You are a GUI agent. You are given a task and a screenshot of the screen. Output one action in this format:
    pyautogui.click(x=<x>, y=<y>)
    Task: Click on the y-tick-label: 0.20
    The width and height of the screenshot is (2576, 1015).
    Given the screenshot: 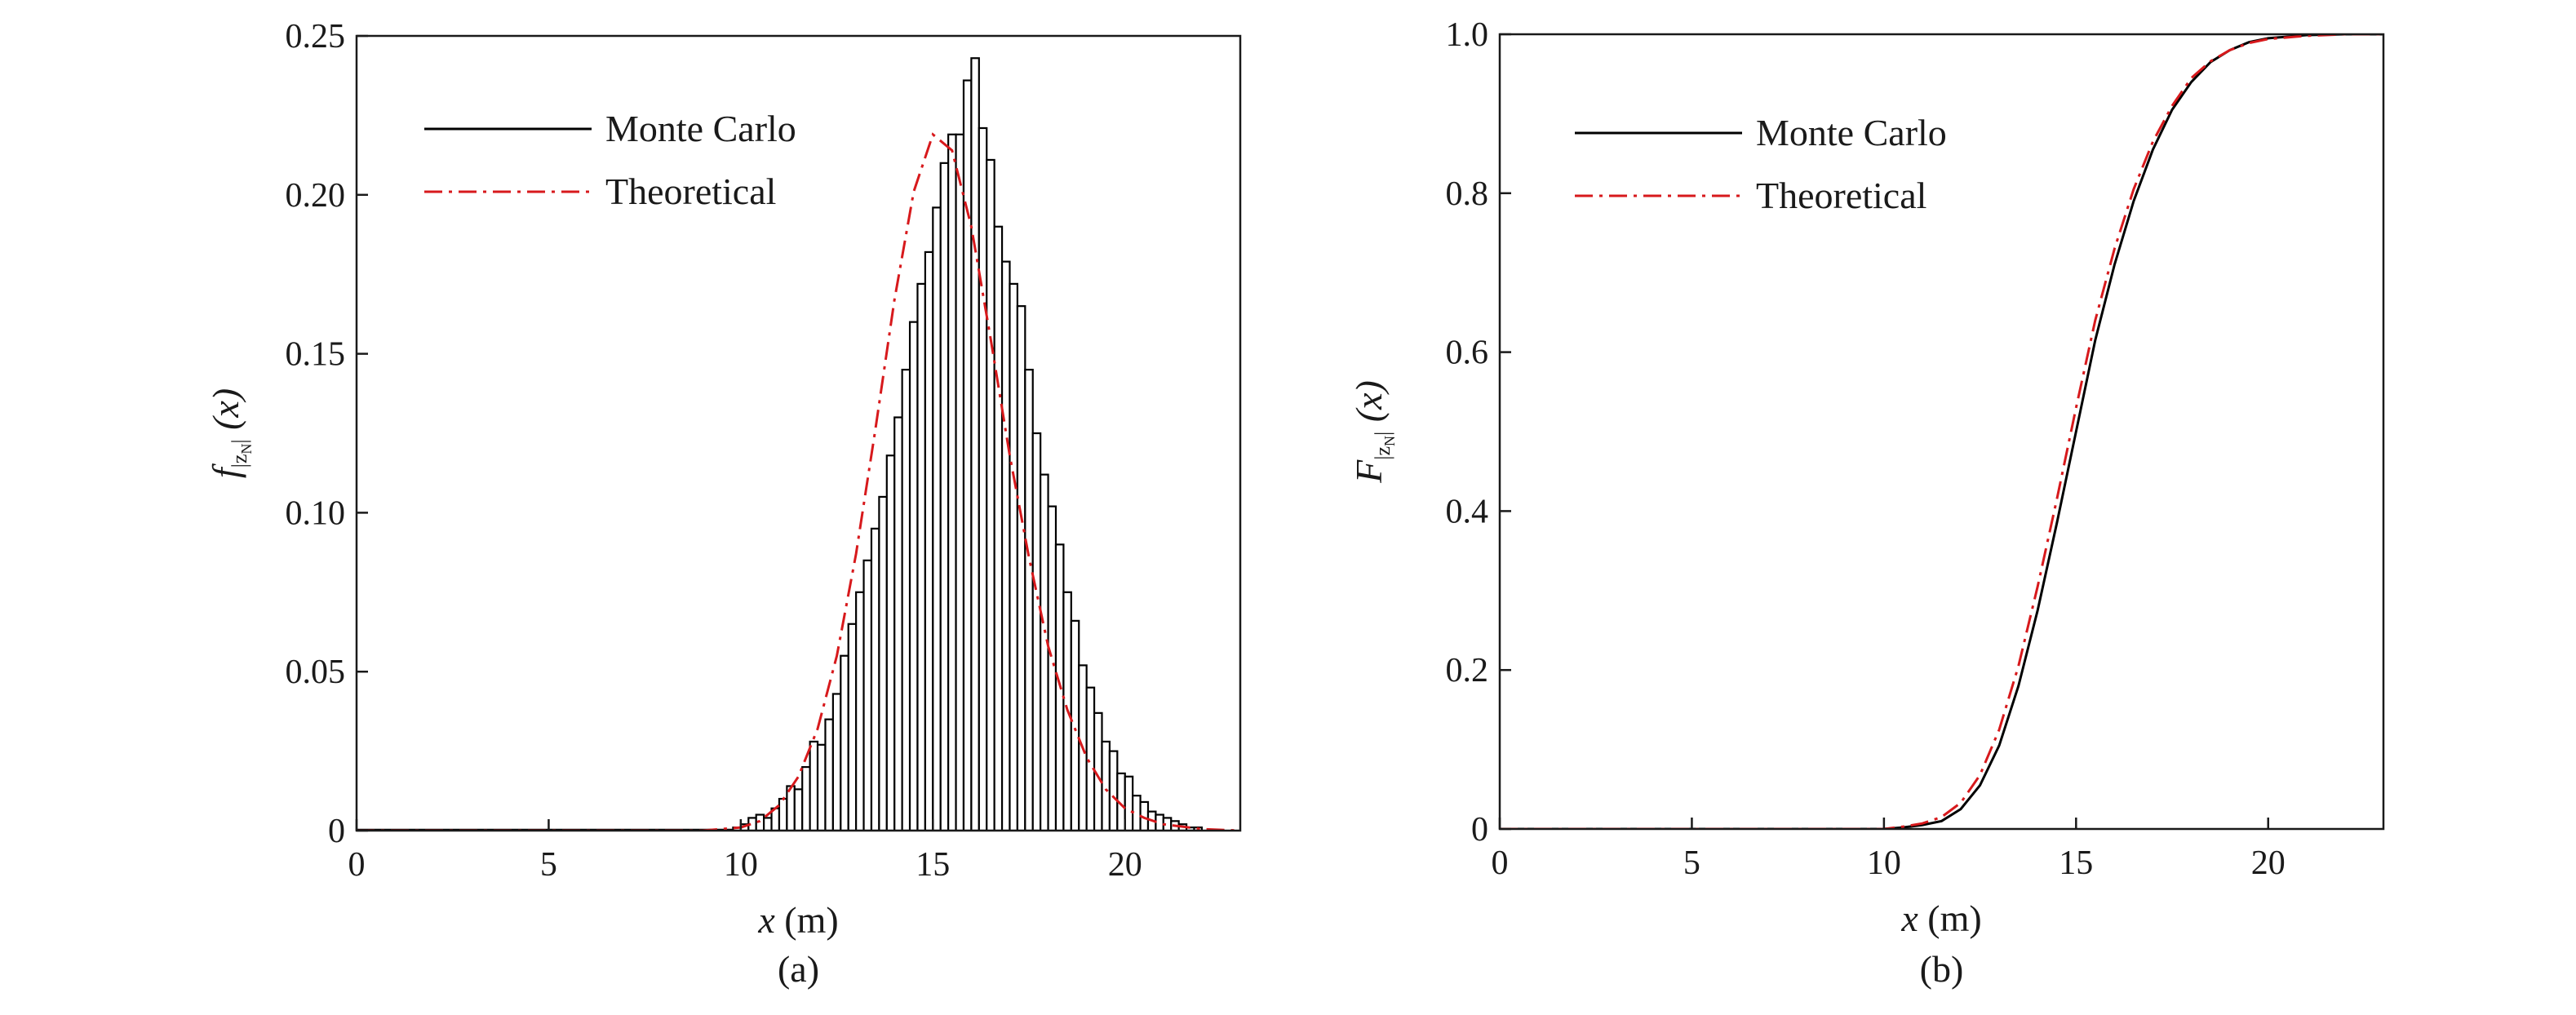 What is the action you would take?
    pyautogui.click(x=316, y=196)
    